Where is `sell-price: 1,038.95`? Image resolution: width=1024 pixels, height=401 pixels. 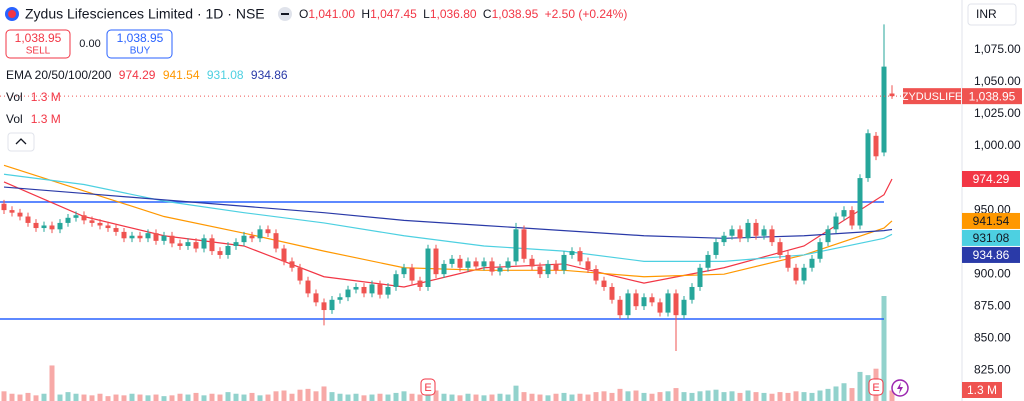 sell-price: 1,038.95 is located at coordinates (38, 38).